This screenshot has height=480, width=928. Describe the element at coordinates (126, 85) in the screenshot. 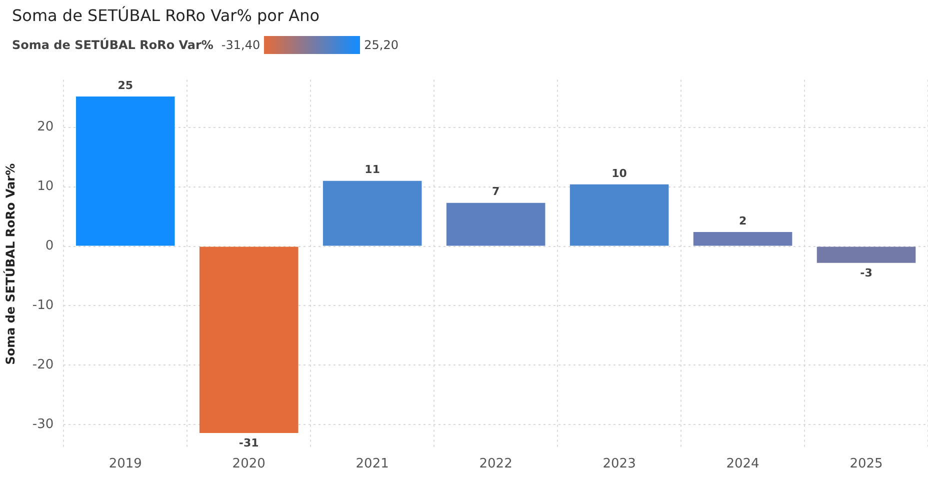

I see `data-label: 25` at that location.